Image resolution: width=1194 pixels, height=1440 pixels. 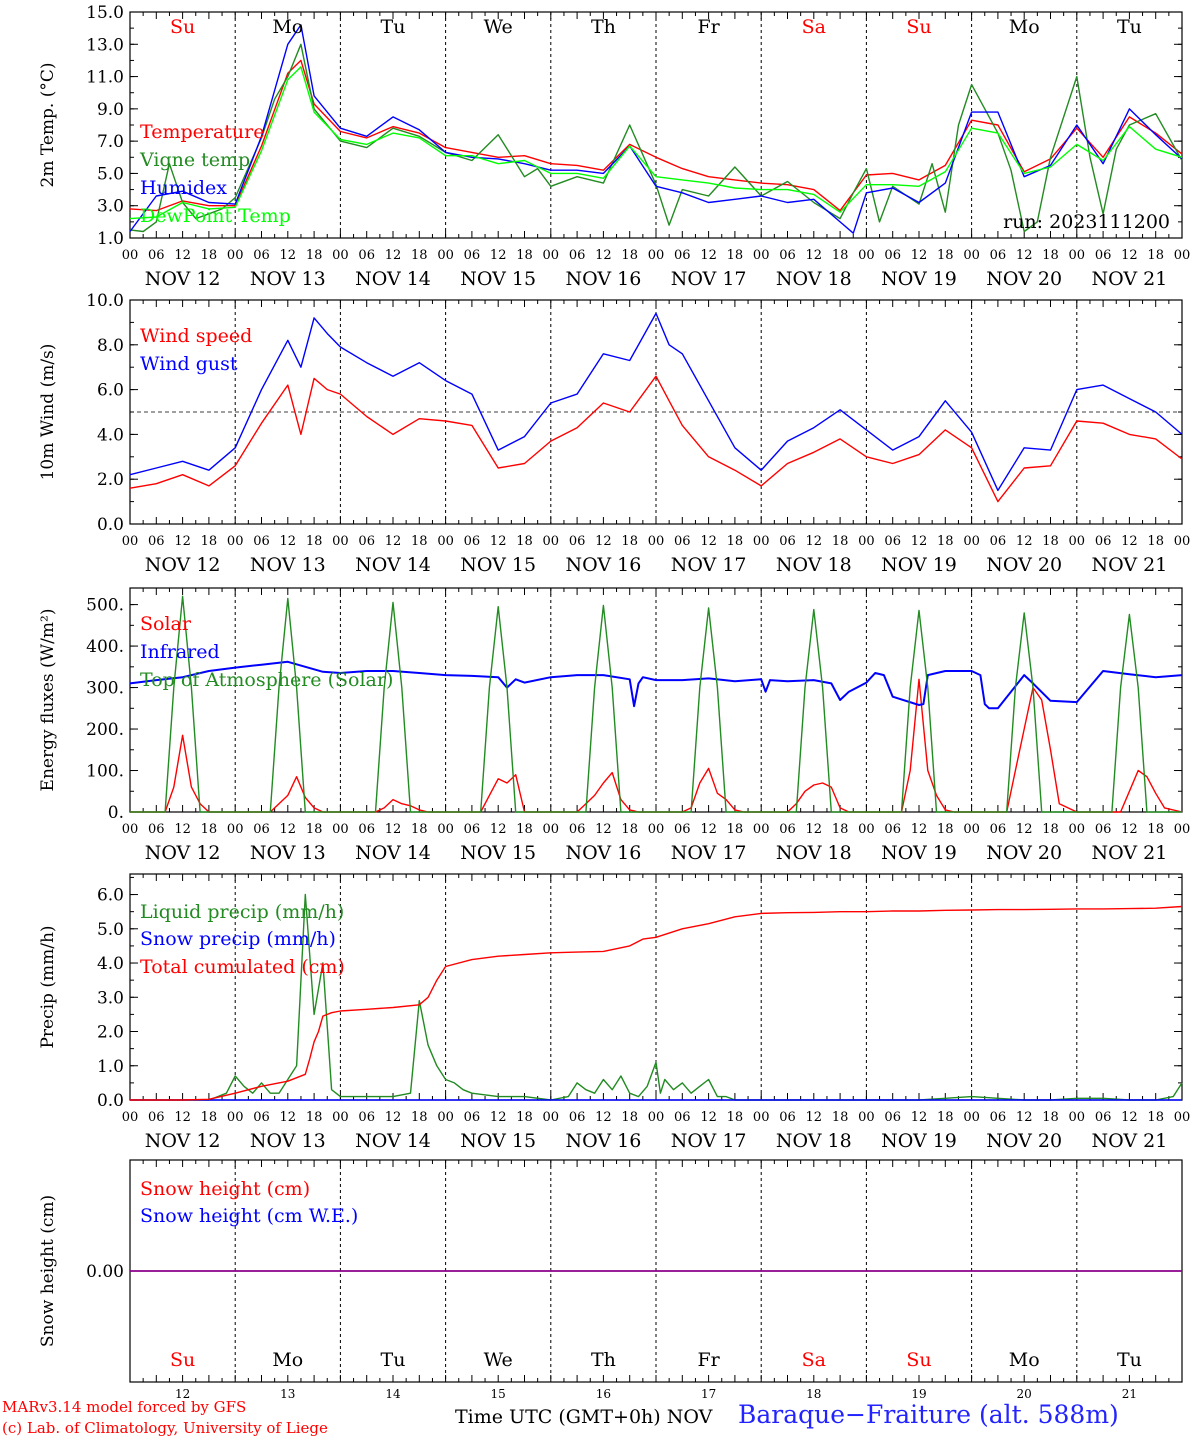 I want to click on series-line-humidex, so click(x=656, y=129).